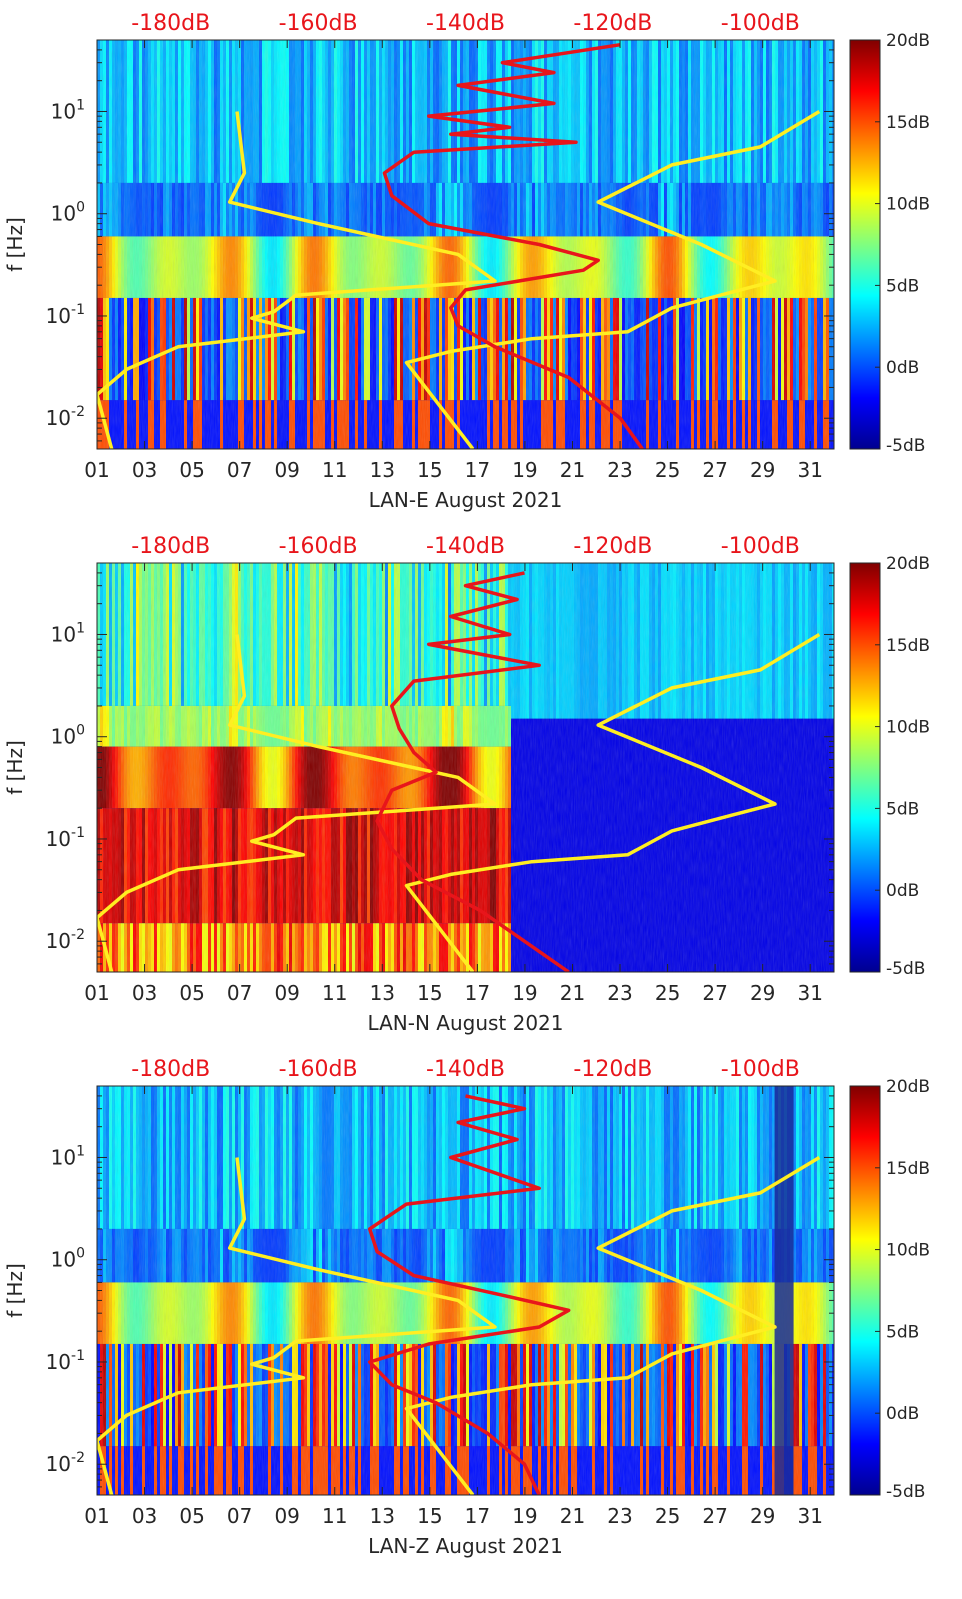 This screenshot has height=1599, width=962. Describe the element at coordinates (865, 1290) in the screenshot. I see `colorbar` at that location.